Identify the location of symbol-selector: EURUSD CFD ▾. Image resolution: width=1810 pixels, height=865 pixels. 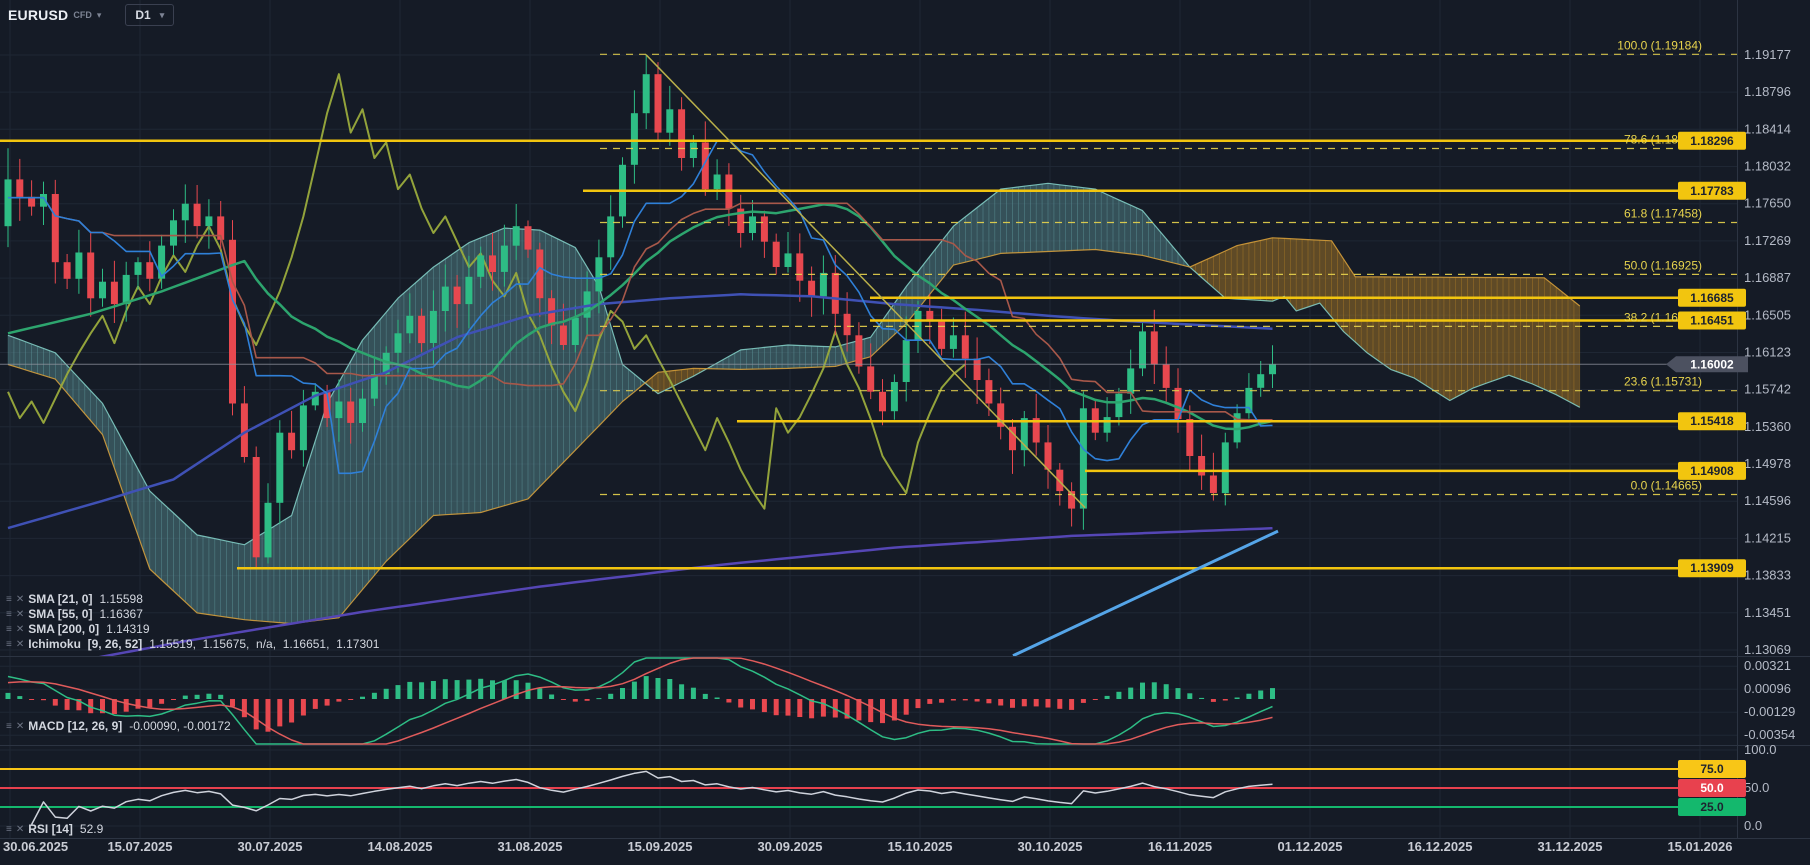
(54, 15).